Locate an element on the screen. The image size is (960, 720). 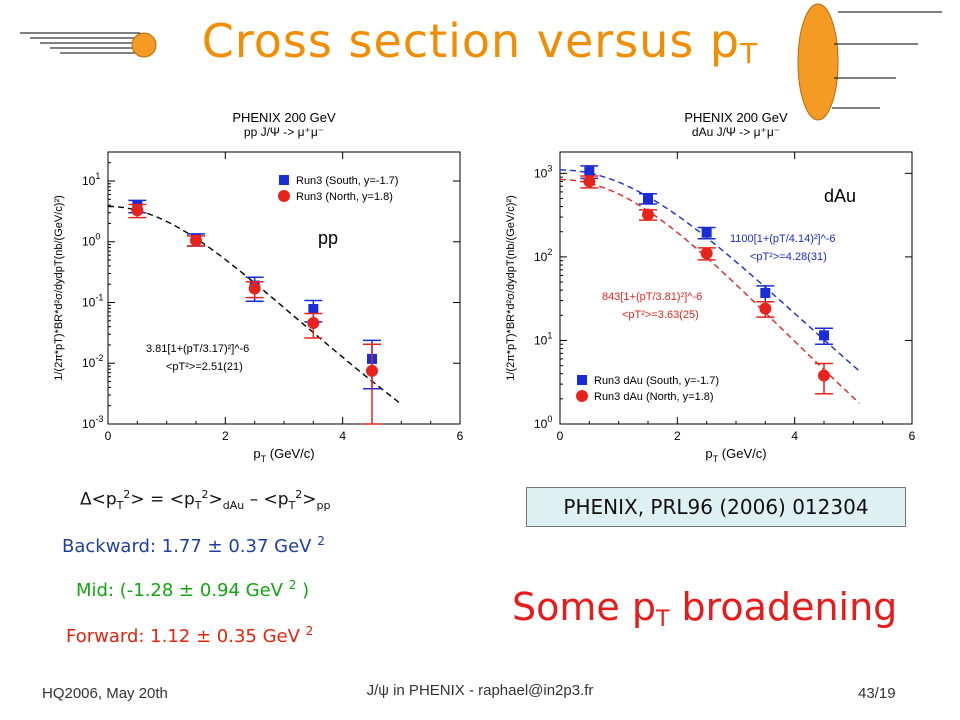
pp-legend-marker-circle is located at coordinates (284, 196).